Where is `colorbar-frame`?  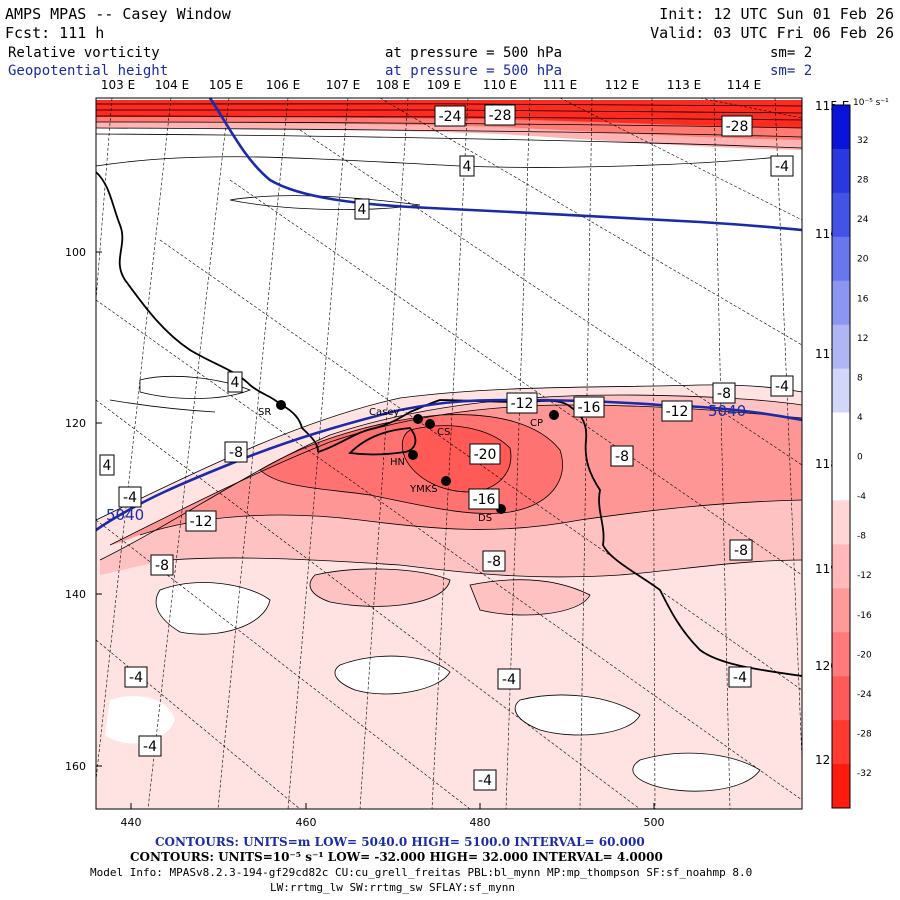
colorbar-frame is located at coordinates (841, 456).